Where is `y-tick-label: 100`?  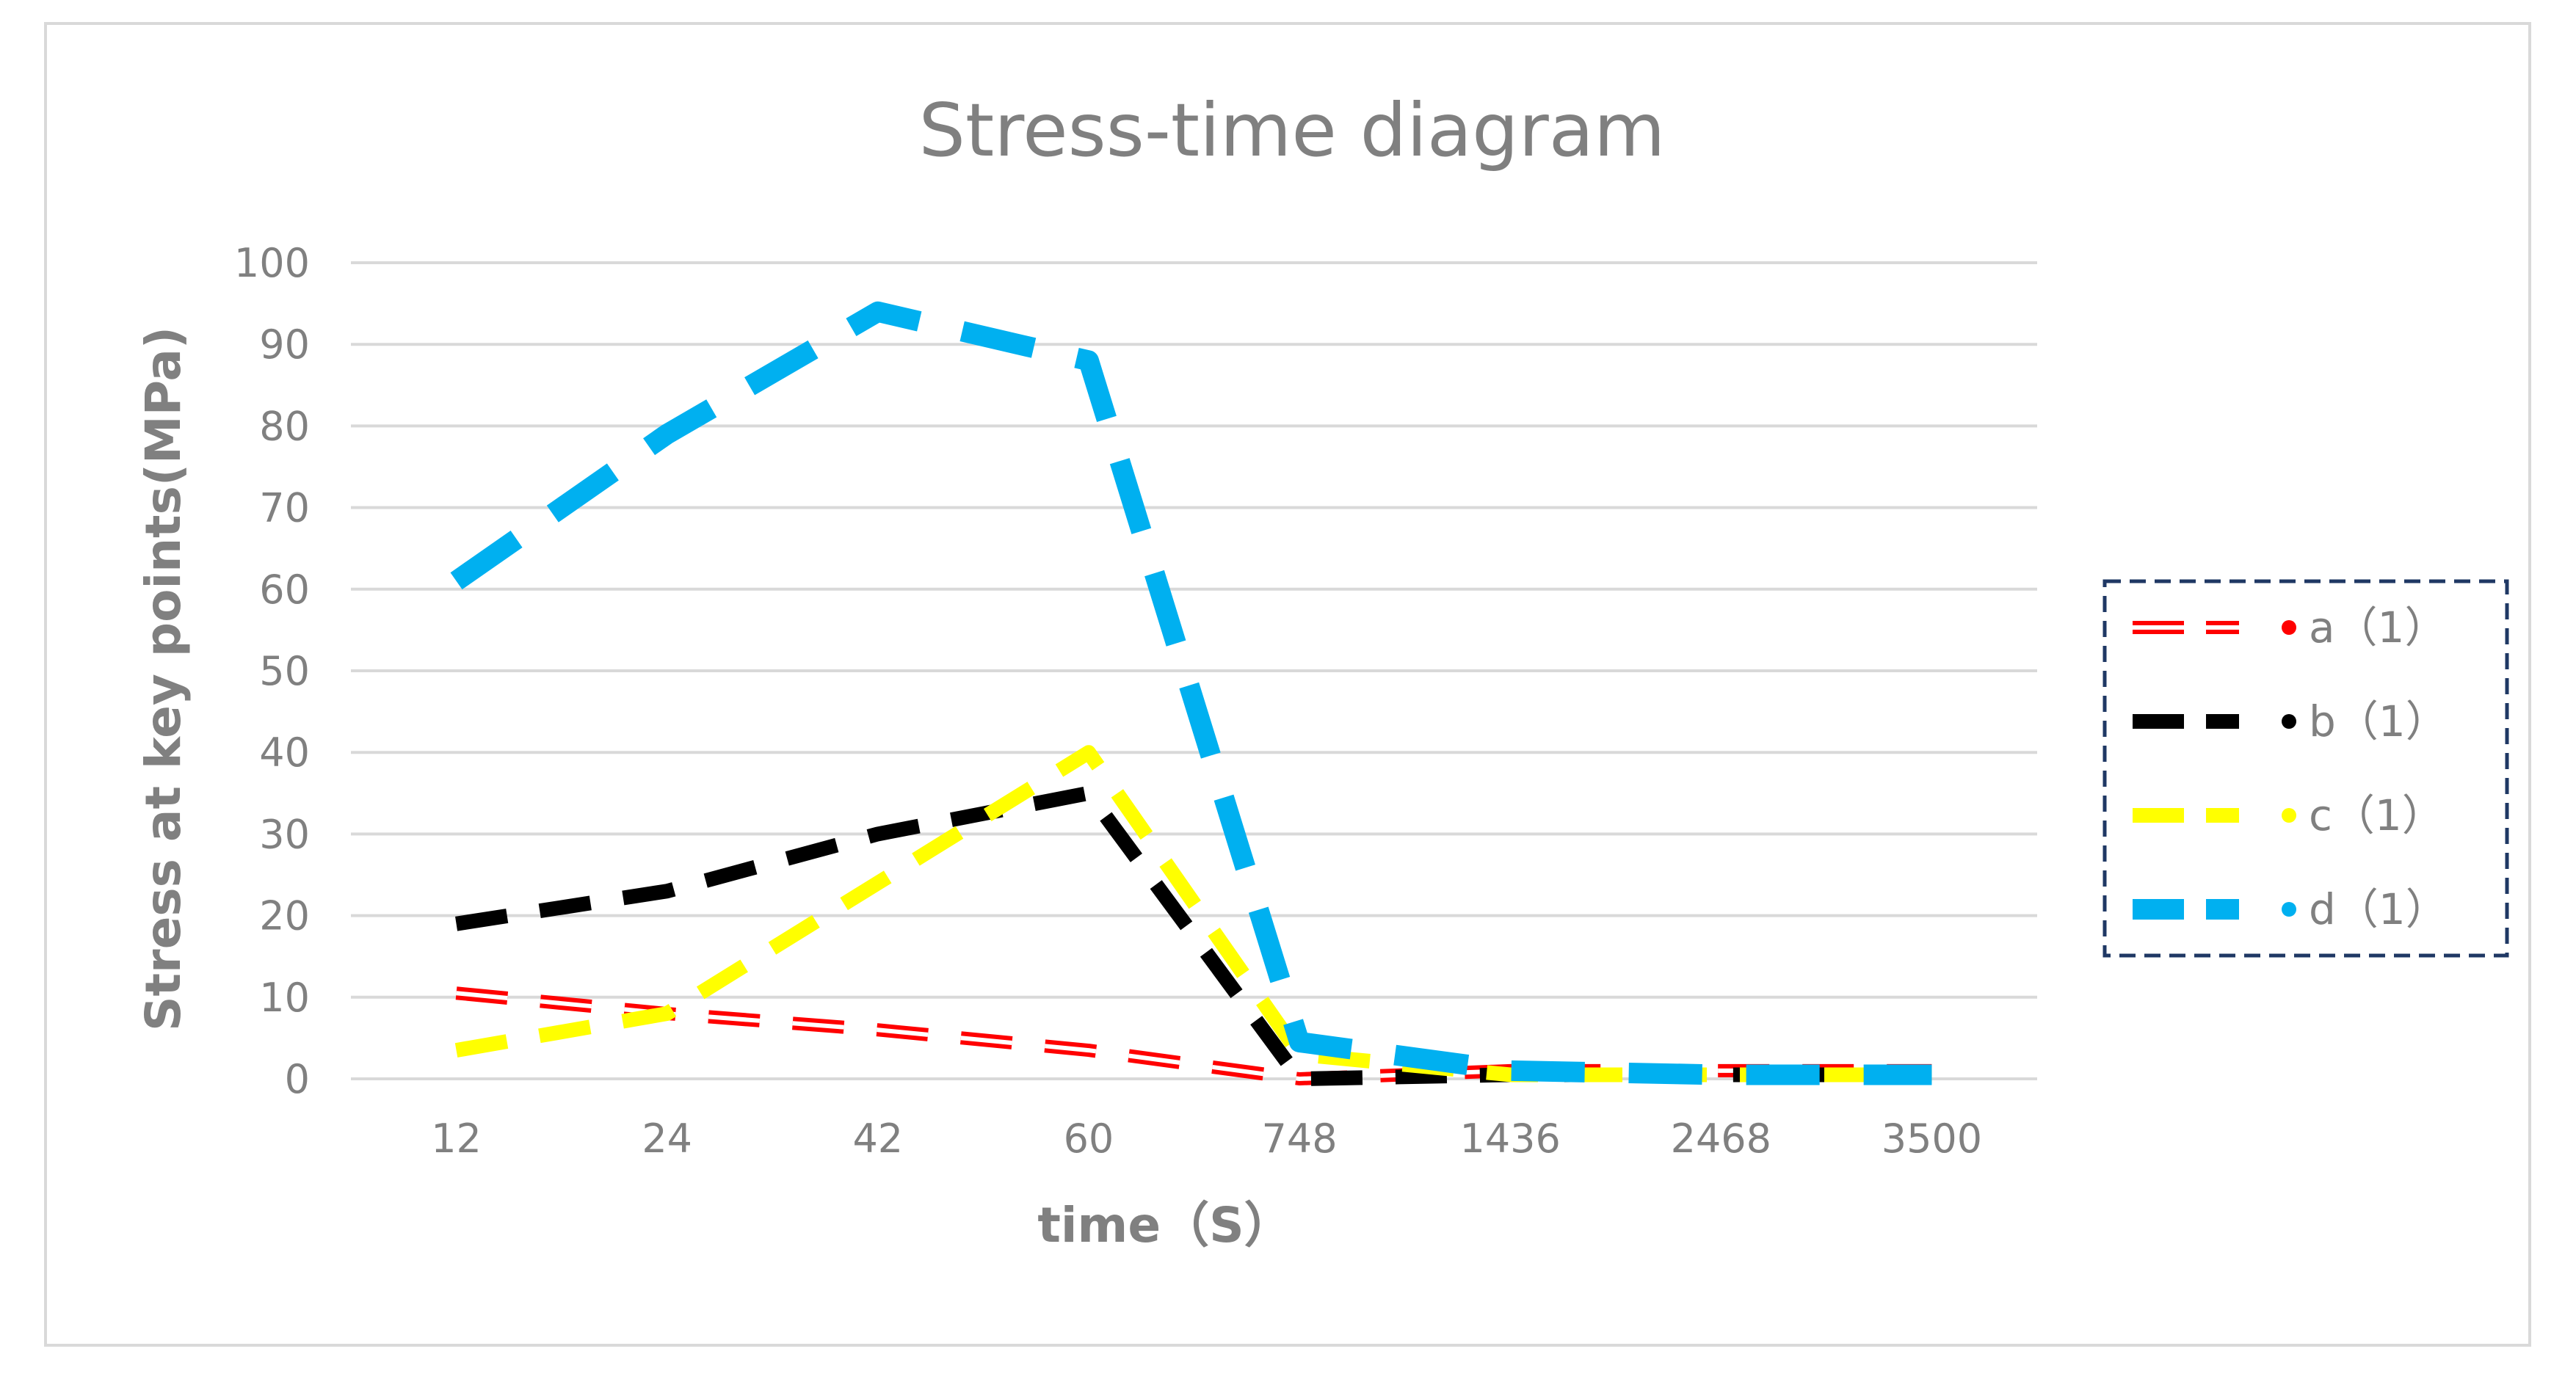 y-tick-label: 100 is located at coordinates (272, 263).